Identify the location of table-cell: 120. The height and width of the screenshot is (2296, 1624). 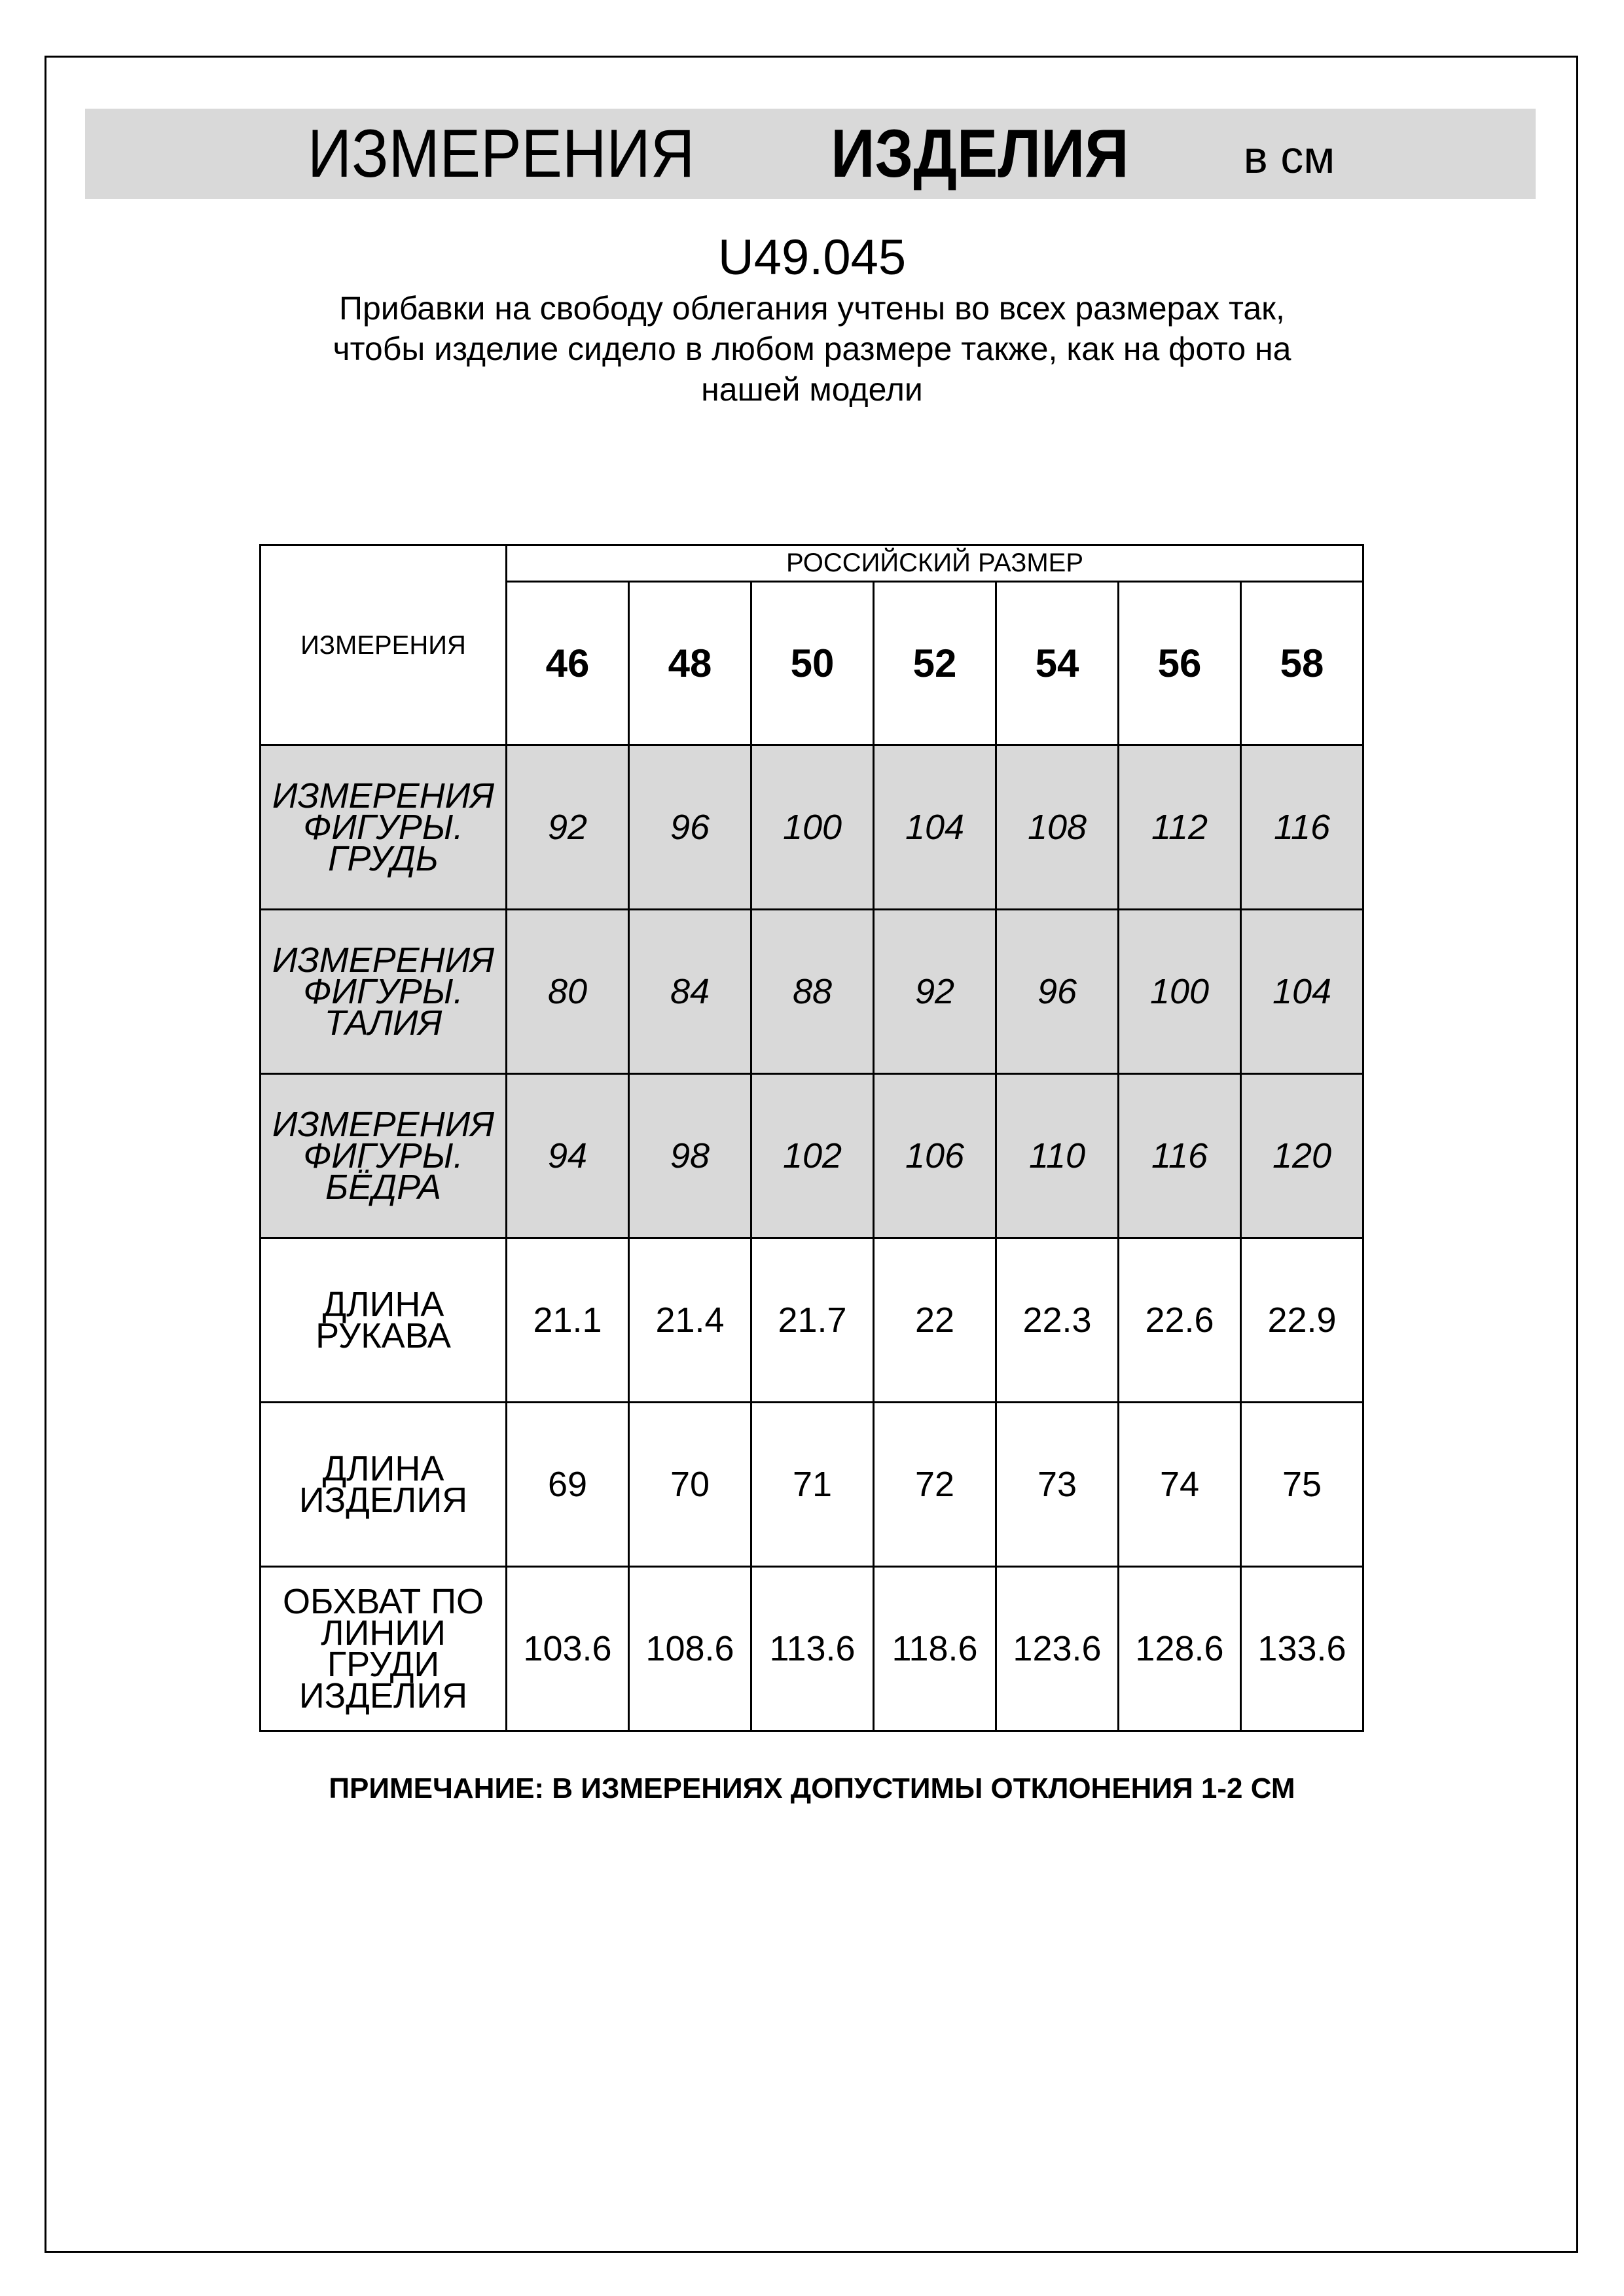
(1302, 1156).